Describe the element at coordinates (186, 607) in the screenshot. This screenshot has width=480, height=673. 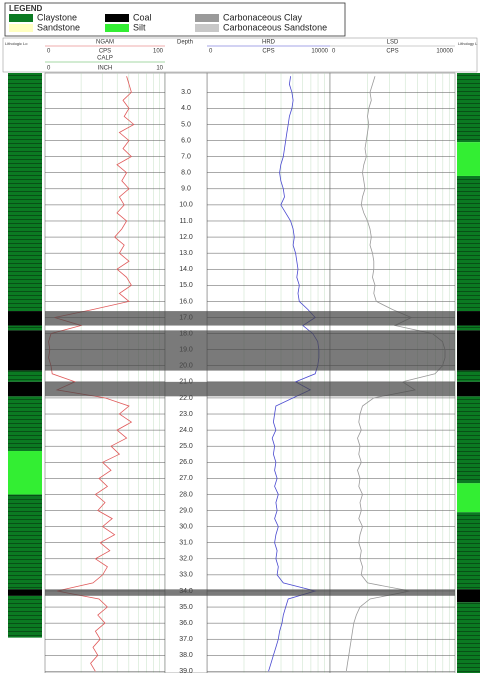
I see `depth-tick-label: 35.0` at that location.